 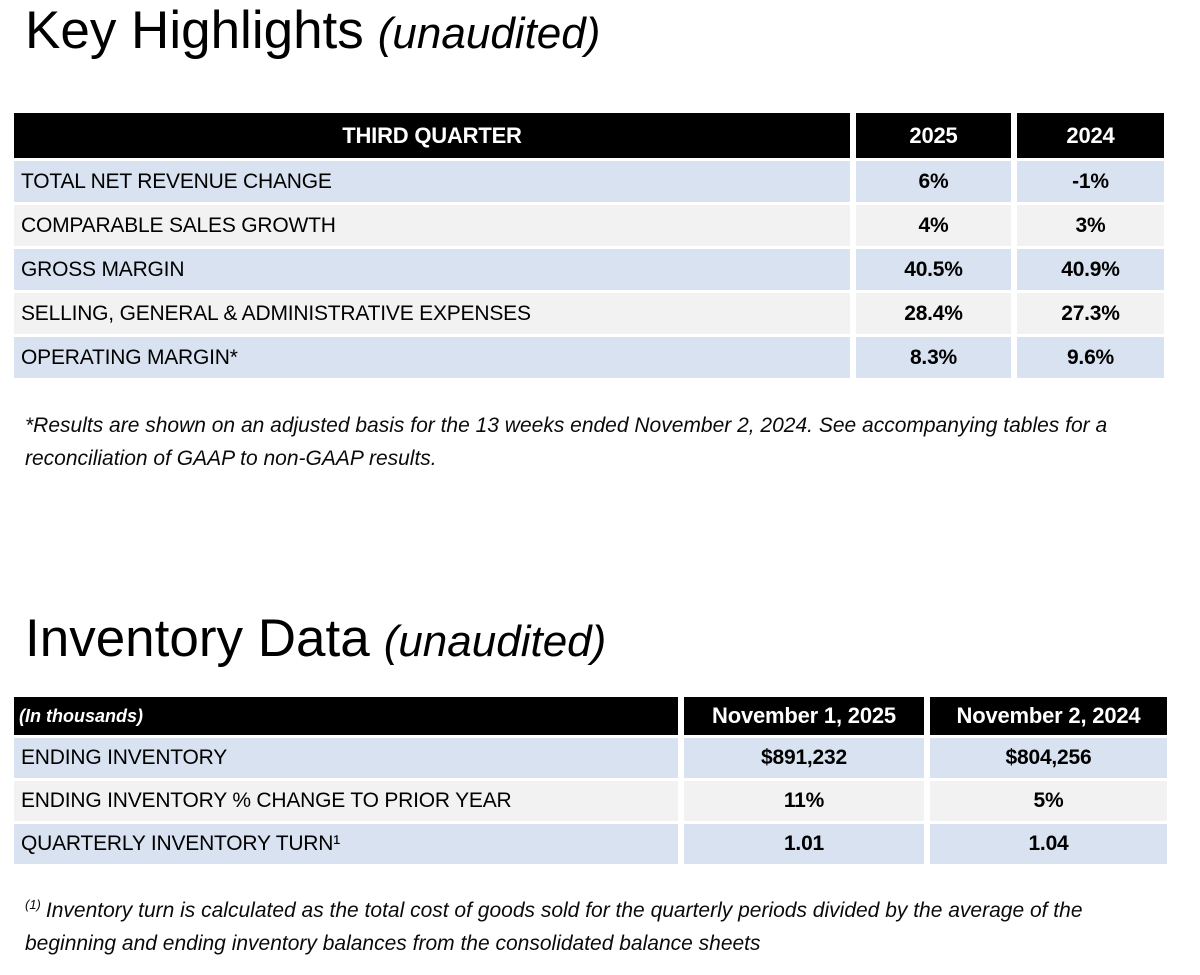 What do you see at coordinates (33, 904) in the screenshot?
I see `footnote-1-marker: (1)` at bounding box center [33, 904].